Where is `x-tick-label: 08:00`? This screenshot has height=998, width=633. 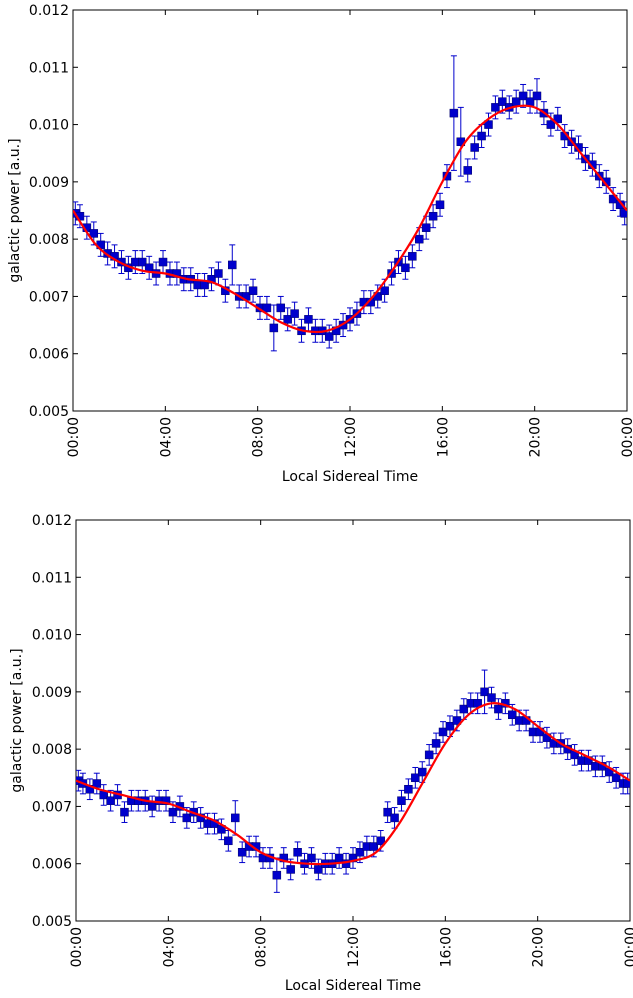 x-tick-label: 08:00 is located at coordinates (259, 437).